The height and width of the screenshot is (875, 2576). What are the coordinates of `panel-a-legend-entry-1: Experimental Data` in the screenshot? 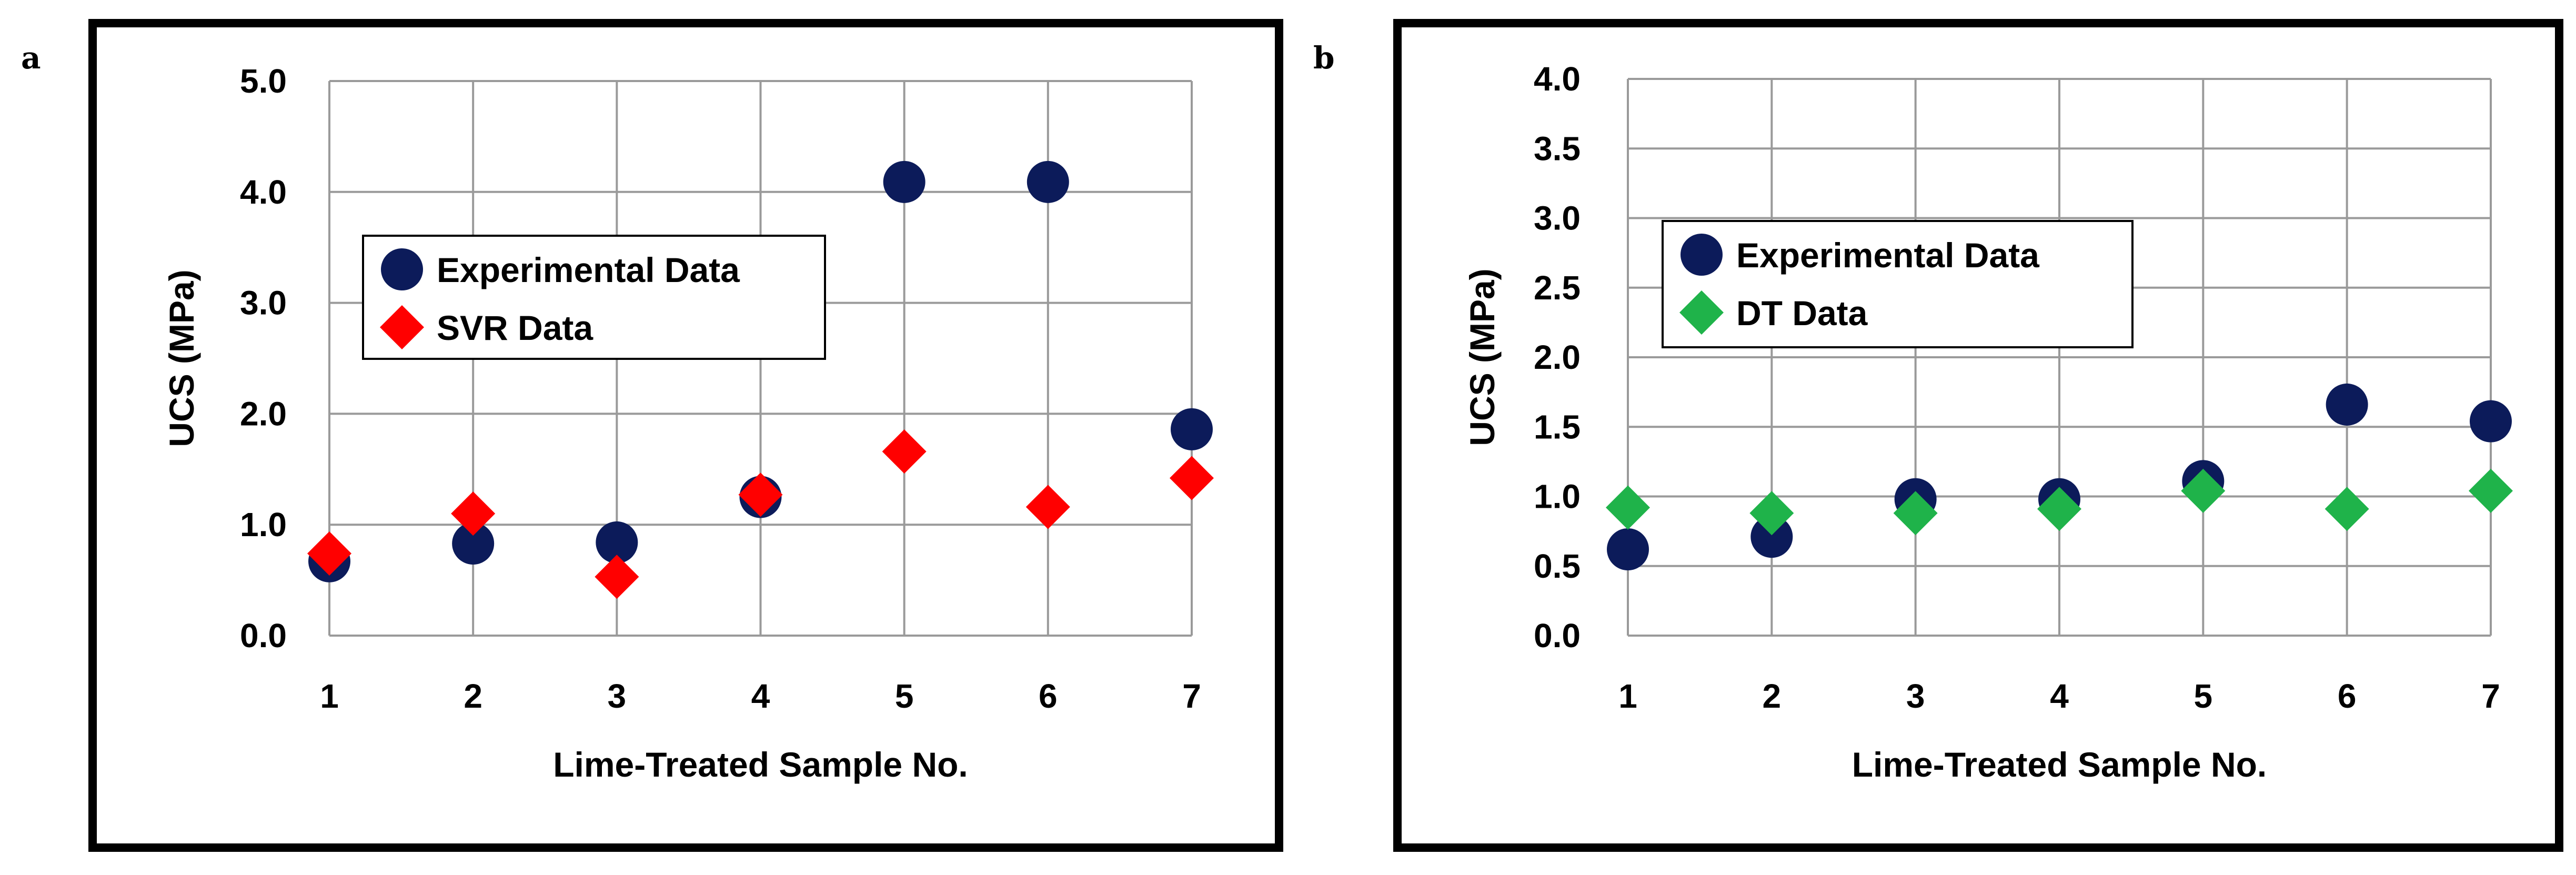 It's located at (588, 269).